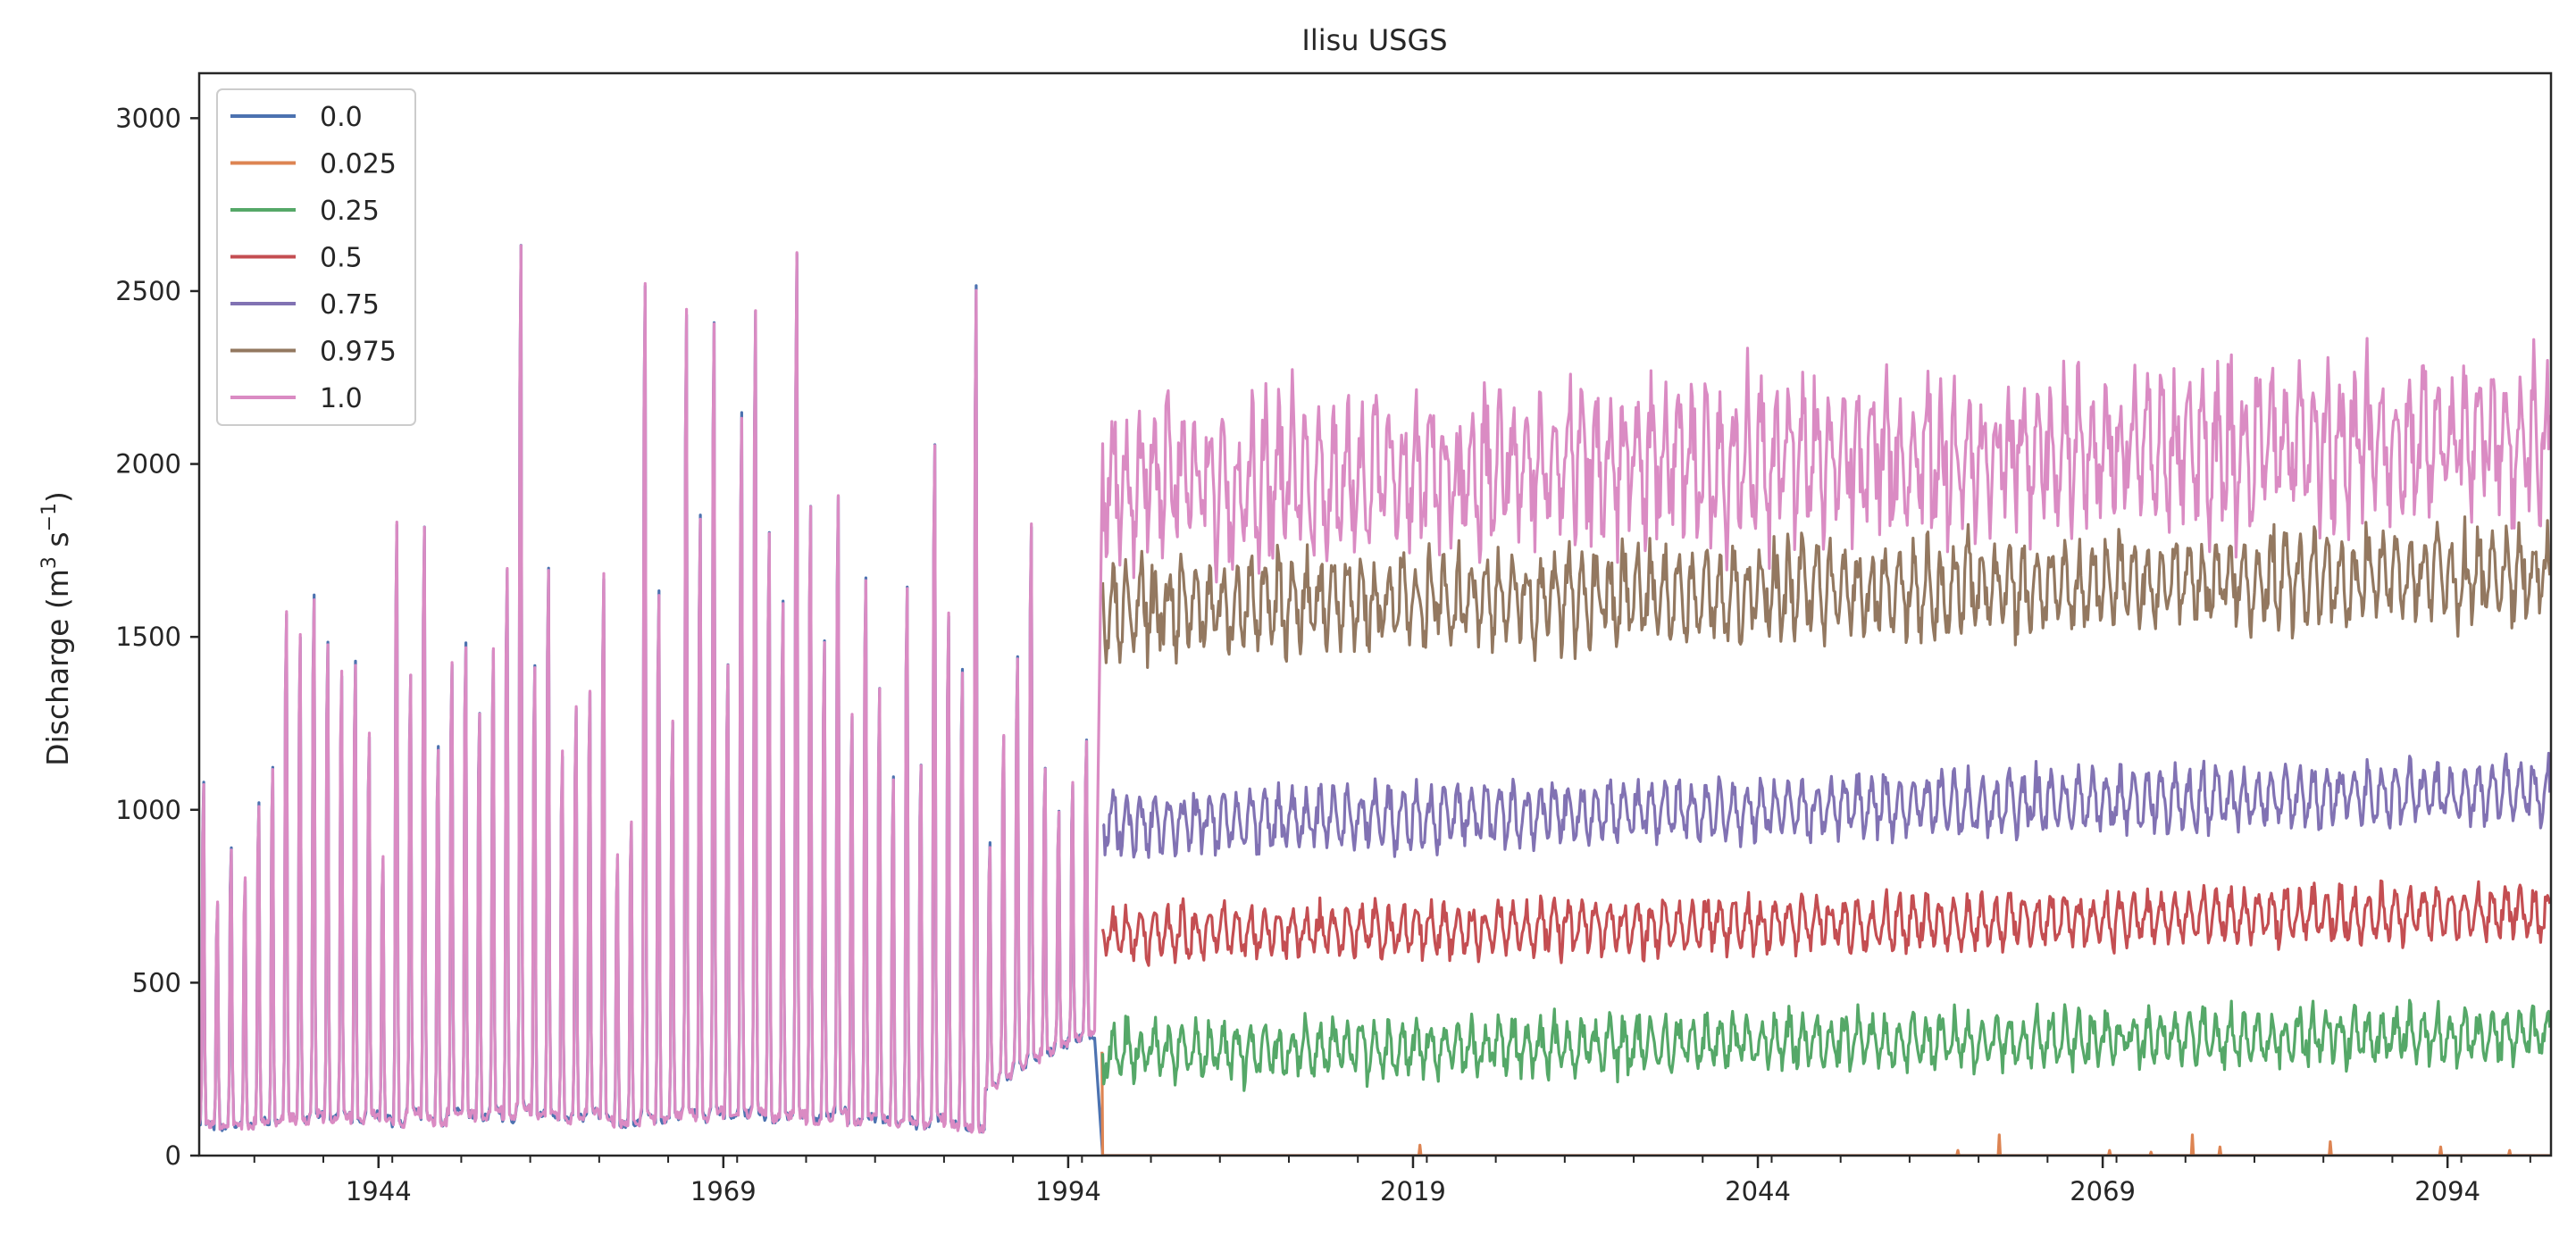  I want to click on x-tick-label: 2069, so click(2103, 1191).